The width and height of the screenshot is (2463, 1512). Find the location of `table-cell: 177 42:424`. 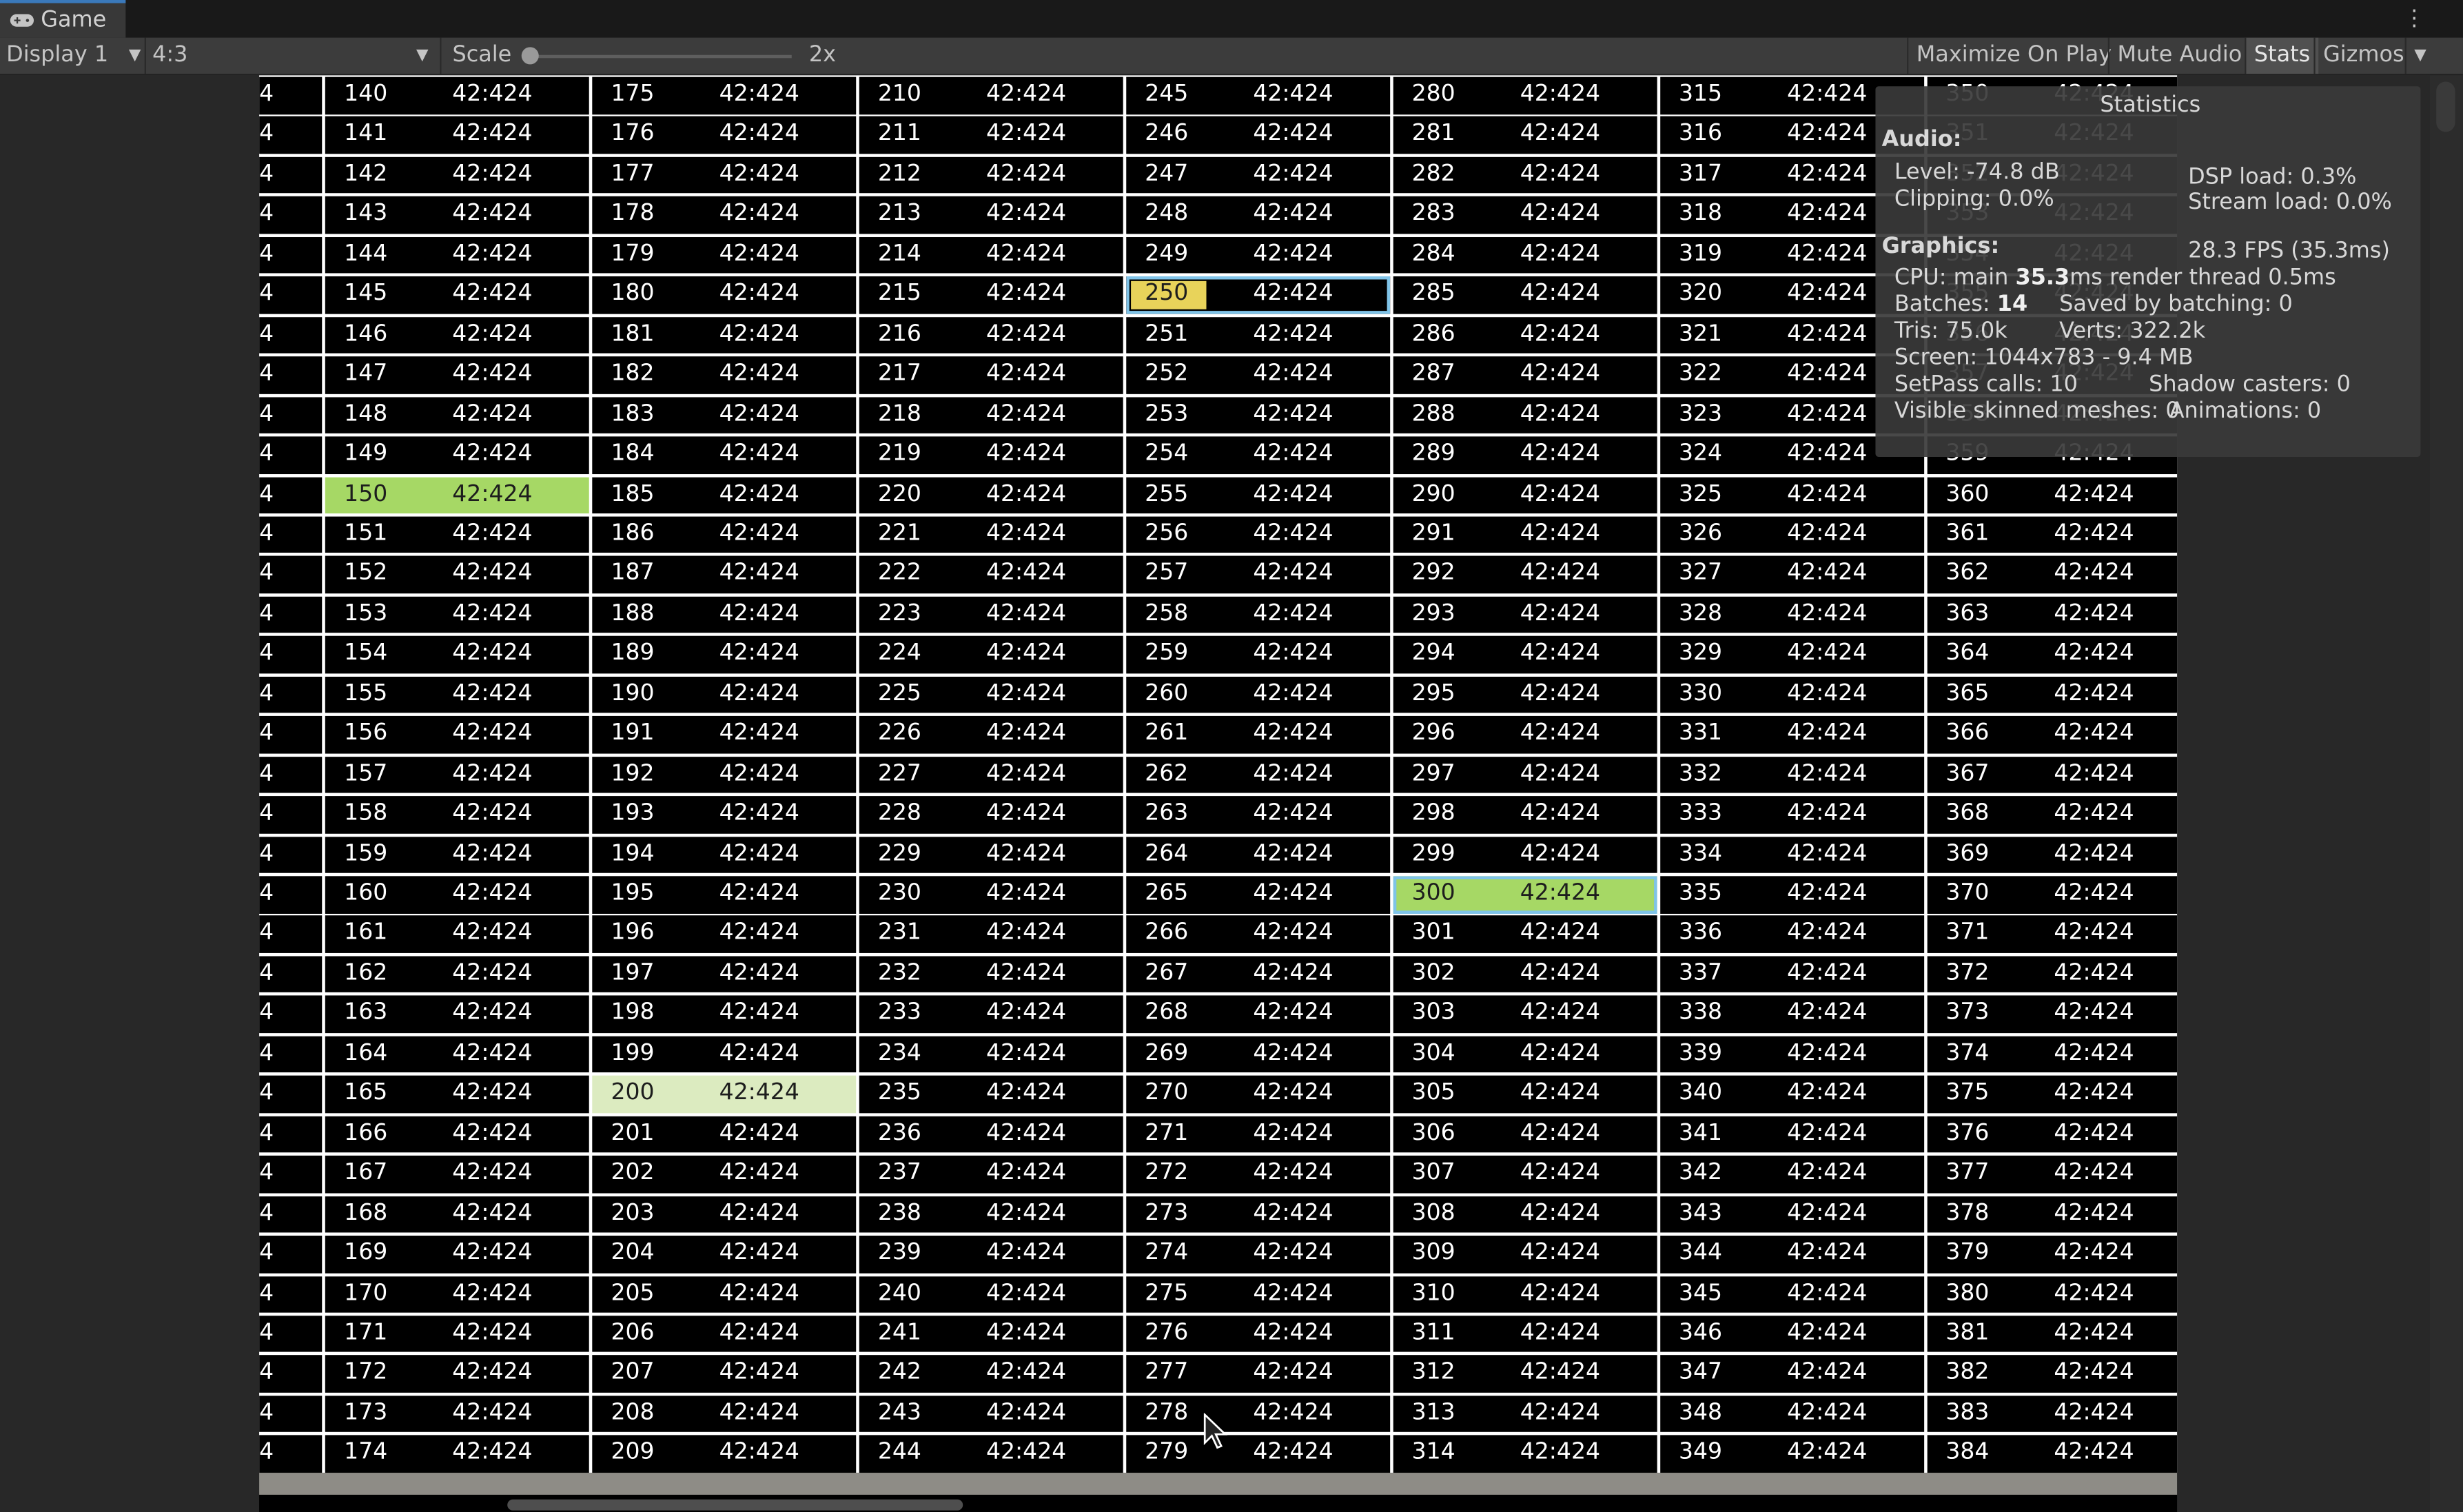

table-cell: 177 42:424 is located at coordinates (724, 175).